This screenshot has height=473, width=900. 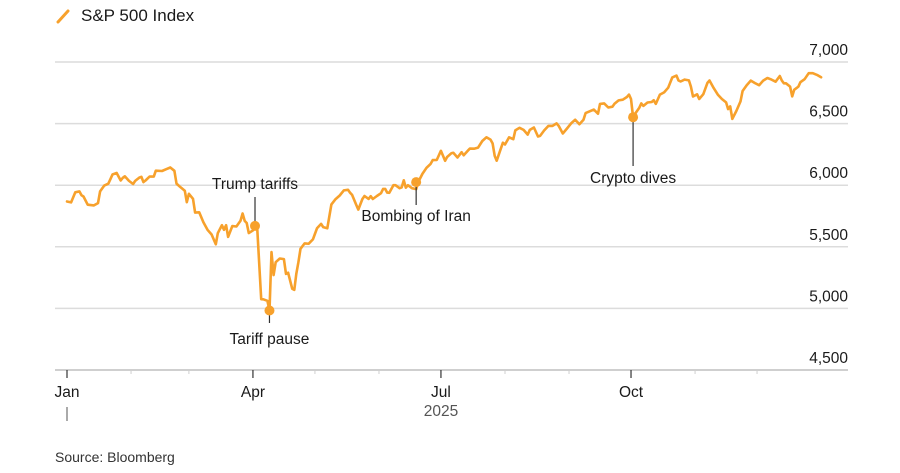 What do you see at coordinates (138, 15) in the screenshot?
I see `legend-label: S&P 500 Index` at bounding box center [138, 15].